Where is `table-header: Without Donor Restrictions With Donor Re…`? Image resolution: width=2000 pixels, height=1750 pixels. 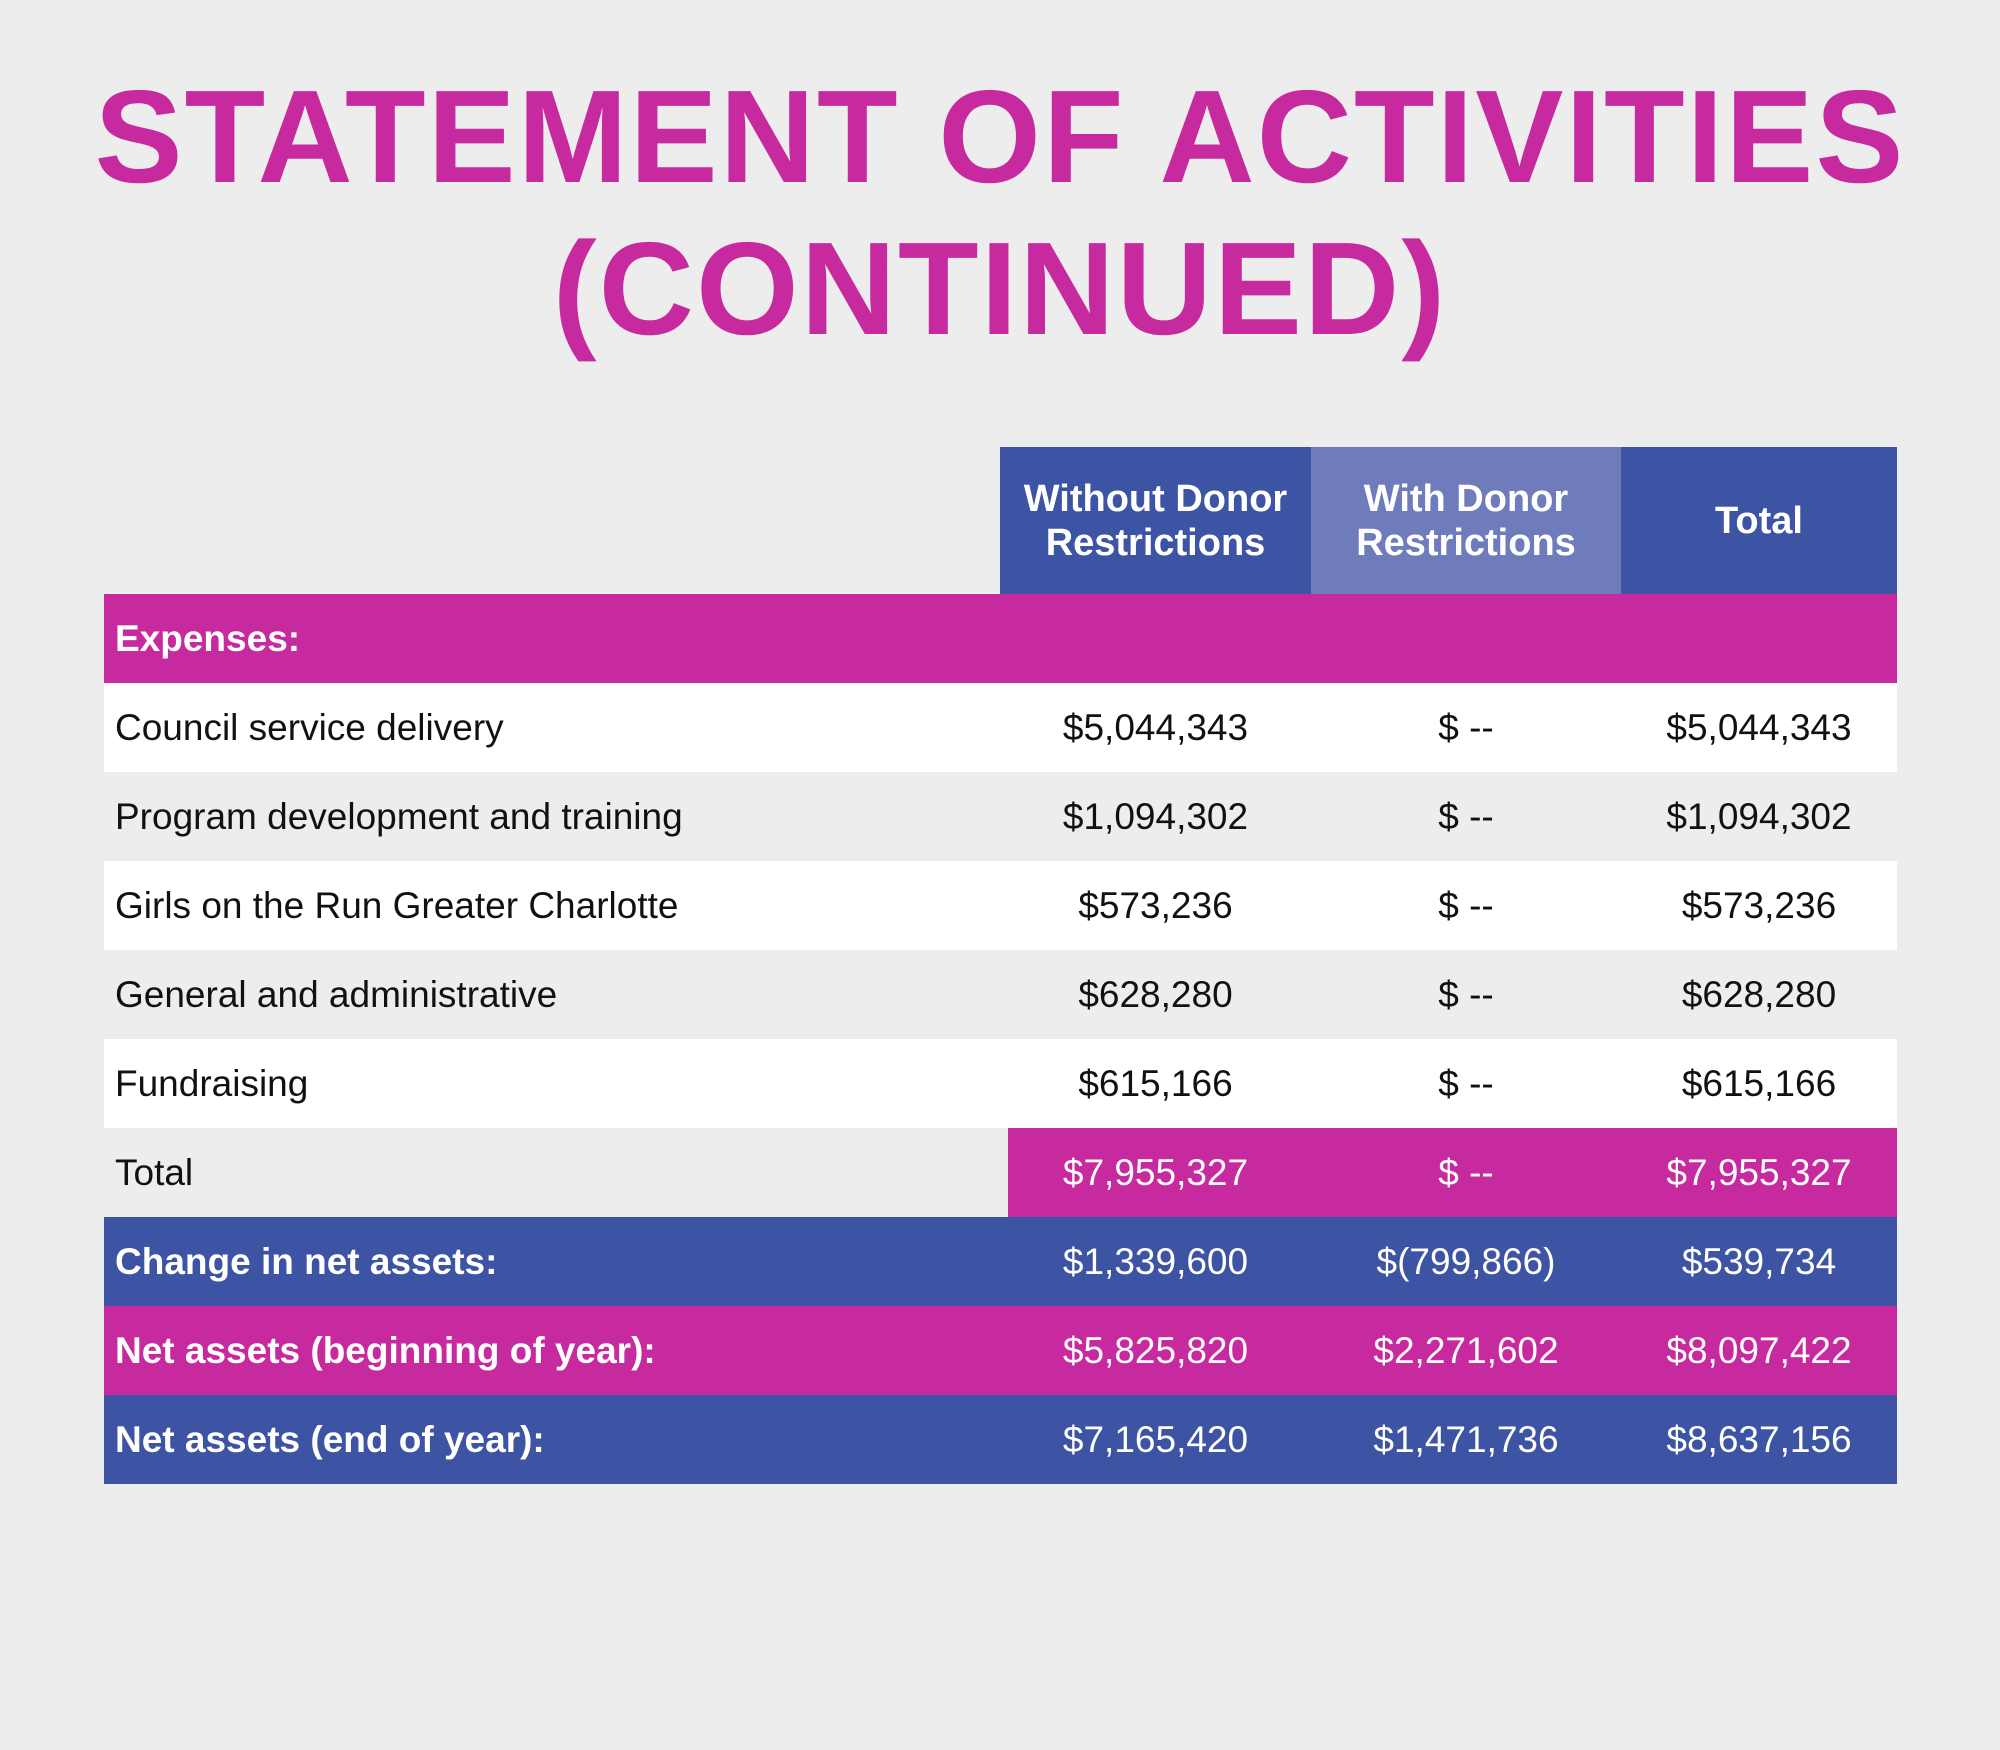 table-header: Without Donor Restrictions With Donor Re… is located at coordinates (1000, 520).